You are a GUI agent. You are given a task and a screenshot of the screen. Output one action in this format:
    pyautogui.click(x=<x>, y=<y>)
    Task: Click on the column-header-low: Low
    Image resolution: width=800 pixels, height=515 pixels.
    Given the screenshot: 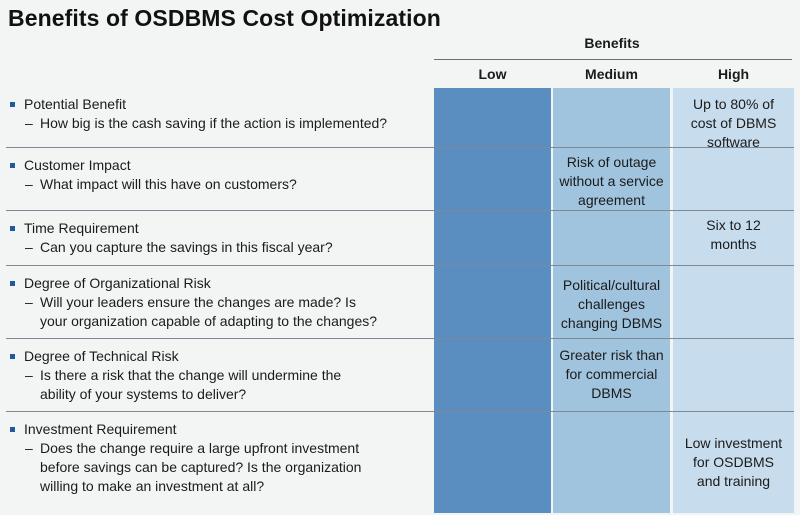 What is the action you would take?
    pyautogui.click(x=492, y=74)
    